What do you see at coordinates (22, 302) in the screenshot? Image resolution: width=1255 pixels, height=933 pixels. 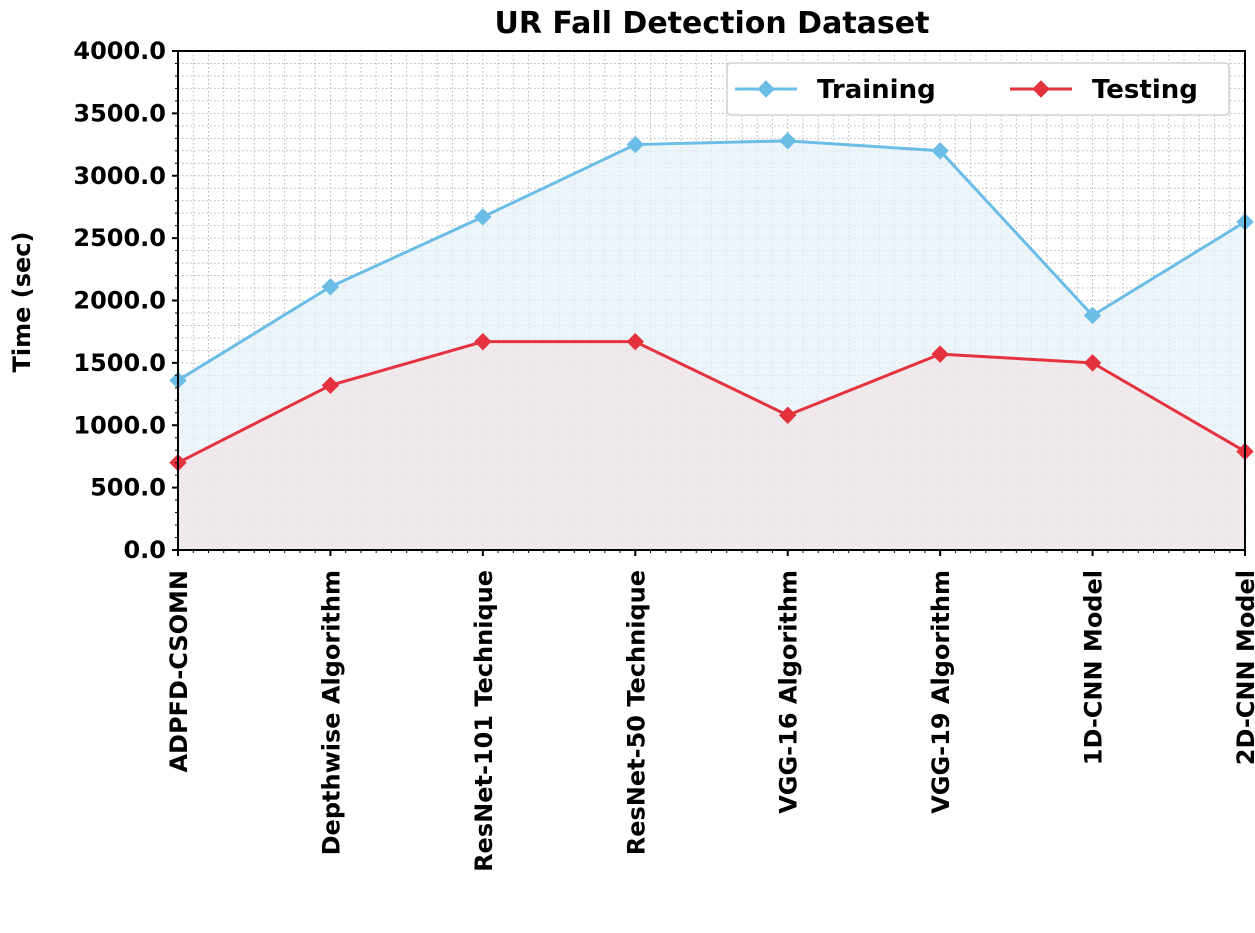 I see `y-axis-label: Time (sec)` at bounding box center [22, 302].